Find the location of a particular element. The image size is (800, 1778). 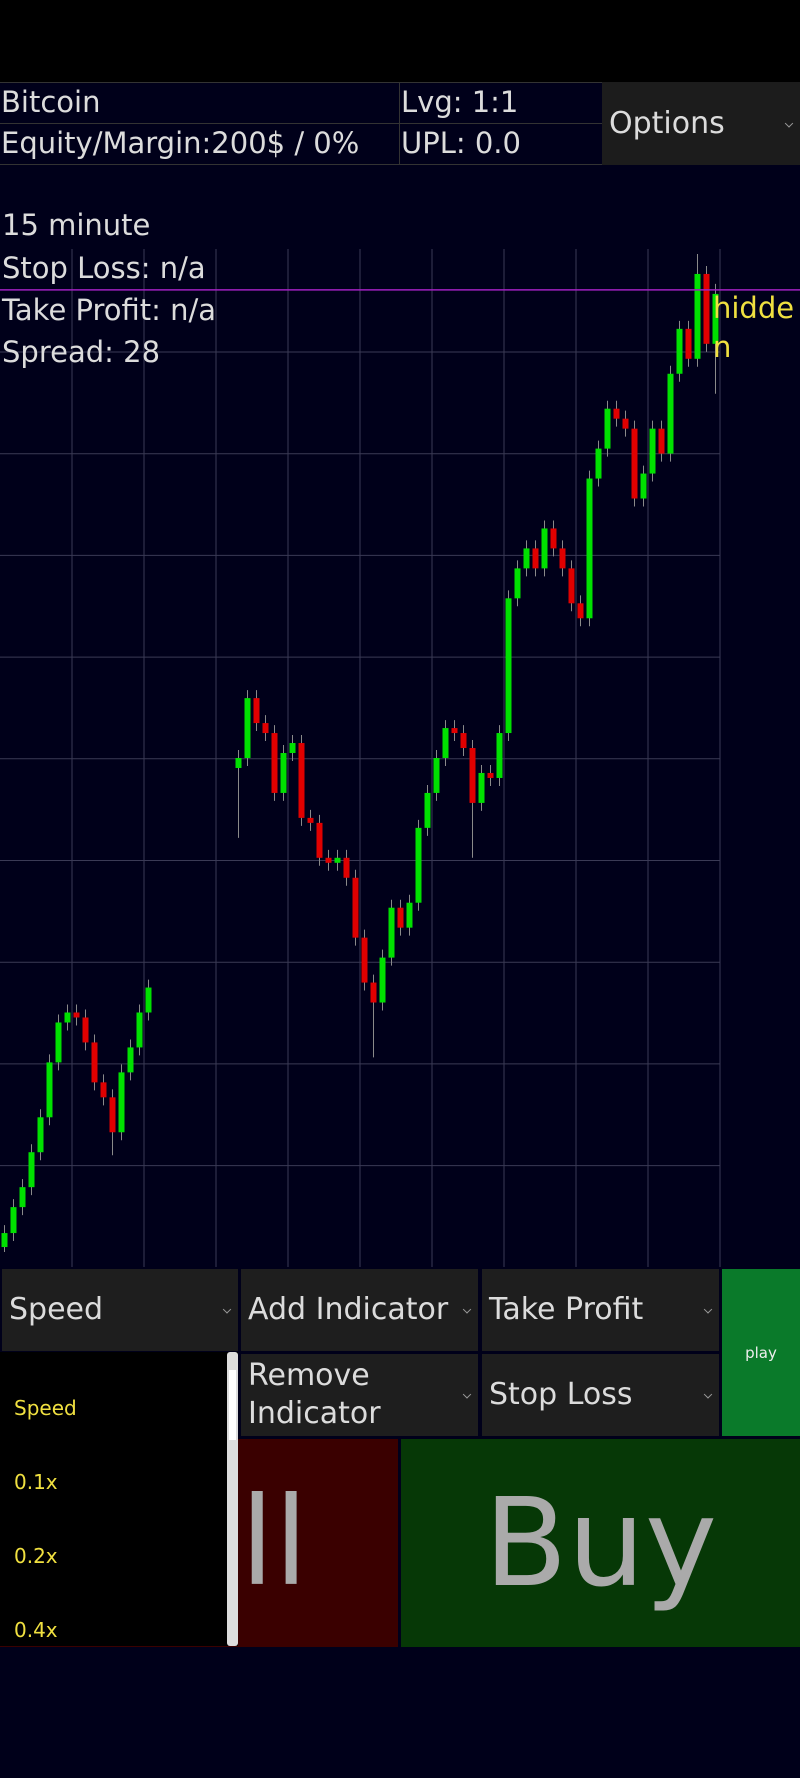

stop-loss-info: Stop Loss: n/a is located at coordinates (104, 268).